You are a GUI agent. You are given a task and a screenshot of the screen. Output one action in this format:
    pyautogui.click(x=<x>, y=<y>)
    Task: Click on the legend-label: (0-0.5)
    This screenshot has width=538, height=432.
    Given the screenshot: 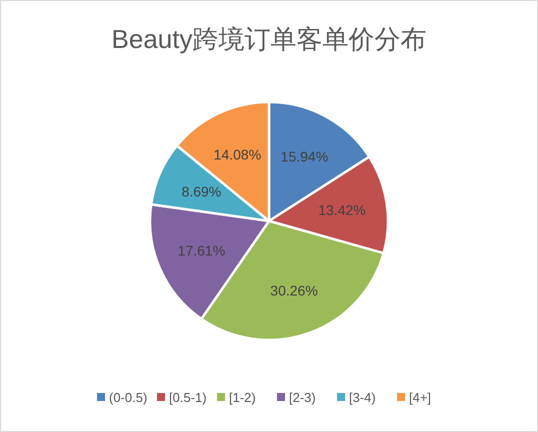 What is the action you would take?
    pyautogui.click(x=128, y=397)
    